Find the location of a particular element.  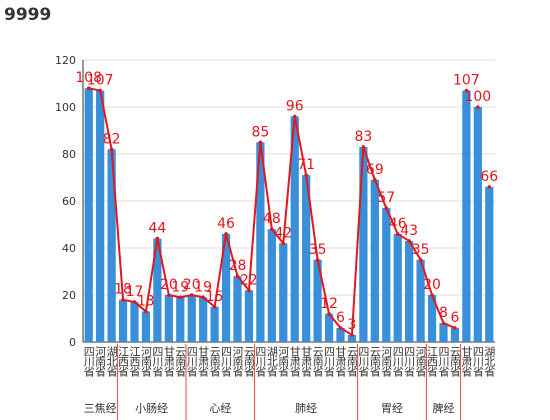

data-label: 96 is located at coordinates (295, 106).